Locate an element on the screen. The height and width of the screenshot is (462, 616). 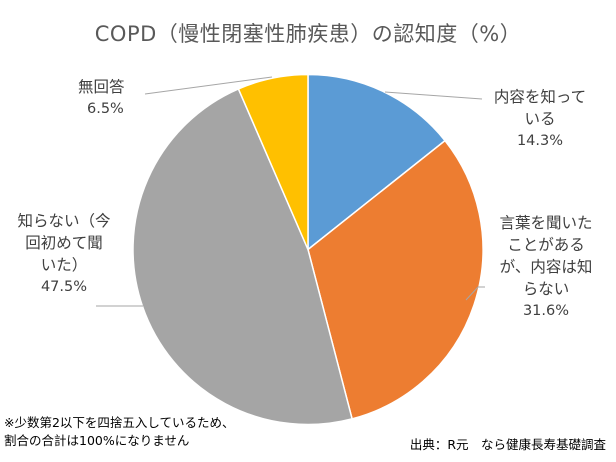
chart-title: COPD（慢性閉塞性肺疾患）の認知度（%） is located at coordinates (308, 34).